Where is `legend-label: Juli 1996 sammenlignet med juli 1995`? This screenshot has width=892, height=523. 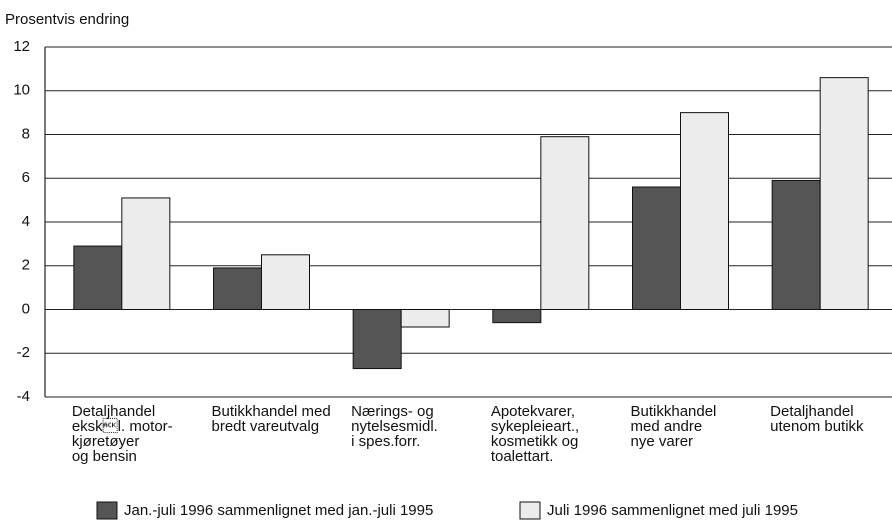 legend-label: Juli 1996 sammenlignet med juli 1995 is located at coordinates (672, 510).